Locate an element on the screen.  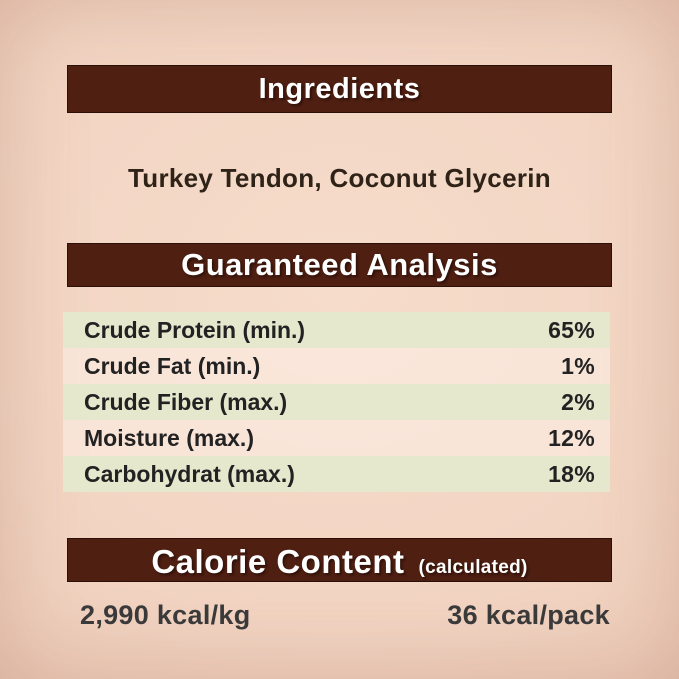
calorie-values-row: 2,990 kcal/kg 36 kcal/pack is located at coordinates (345, 615).